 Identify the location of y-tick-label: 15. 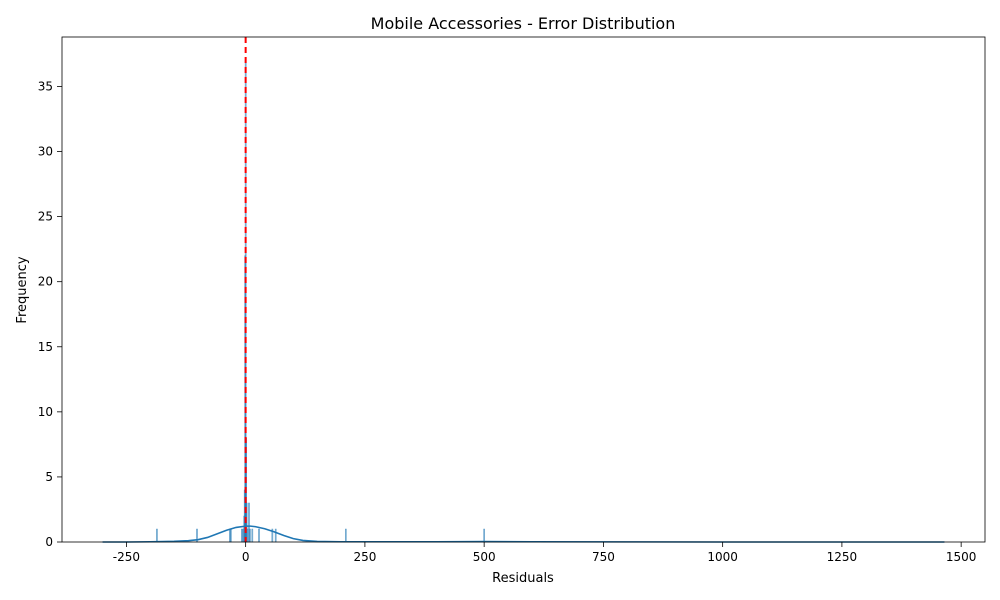
(45, 347).